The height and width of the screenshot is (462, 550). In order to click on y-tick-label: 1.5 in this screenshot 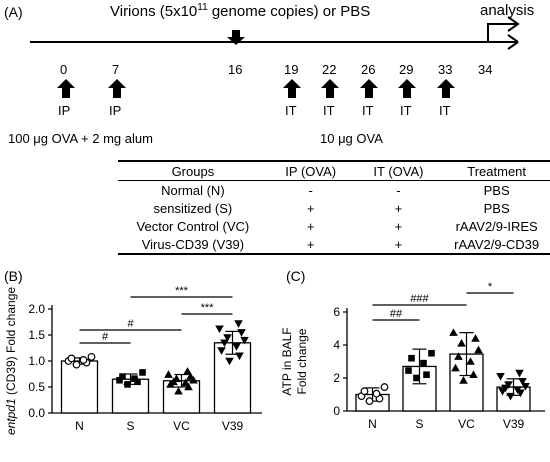, I will do `click(36, 335)`.